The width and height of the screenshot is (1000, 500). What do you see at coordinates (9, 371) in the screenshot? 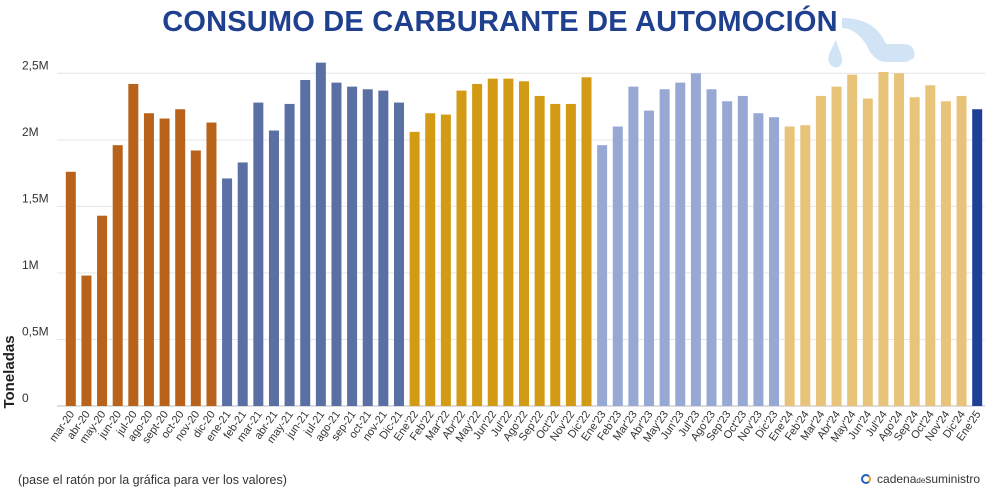
I see `y-axis-label: Toneladas` at bounding box center [9, 371].